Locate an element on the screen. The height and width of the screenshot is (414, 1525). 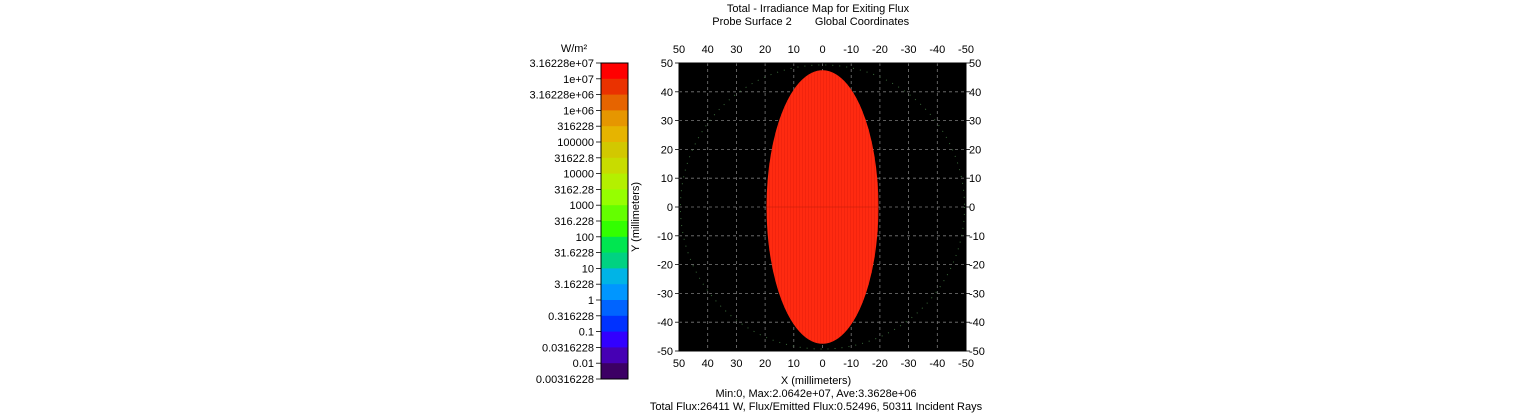
y-tick-label-left: -50 is located at coordinates (665, 352).